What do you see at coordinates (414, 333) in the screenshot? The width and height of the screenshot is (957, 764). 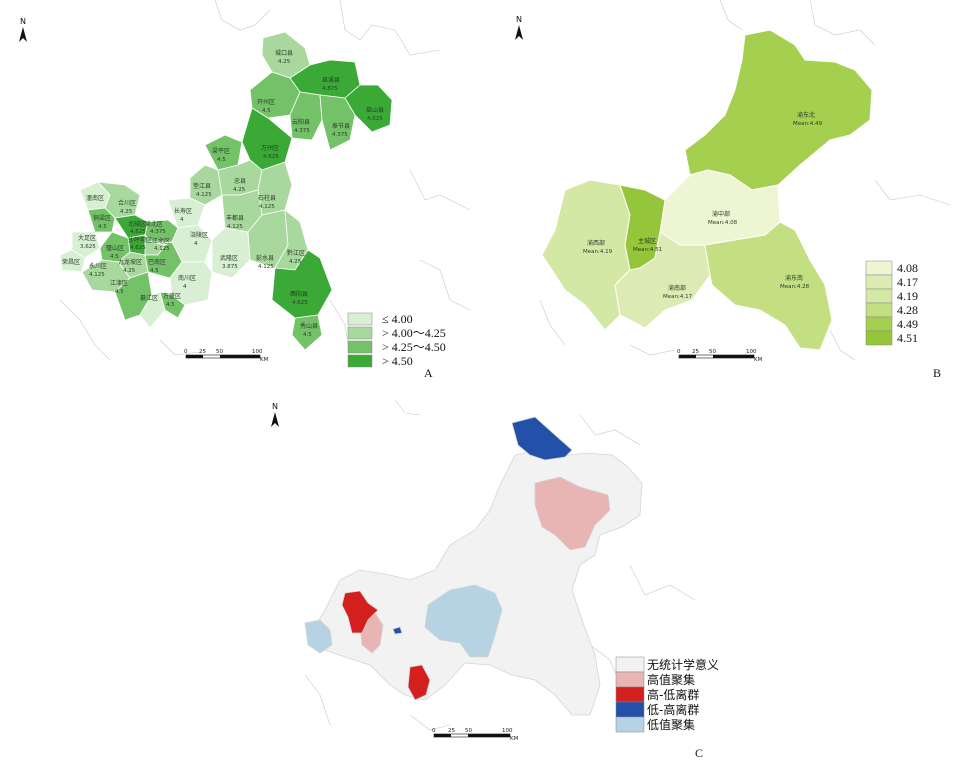 I see `legend-a-item-1: > 4.00～4.25` at bounding box center [414, 333].